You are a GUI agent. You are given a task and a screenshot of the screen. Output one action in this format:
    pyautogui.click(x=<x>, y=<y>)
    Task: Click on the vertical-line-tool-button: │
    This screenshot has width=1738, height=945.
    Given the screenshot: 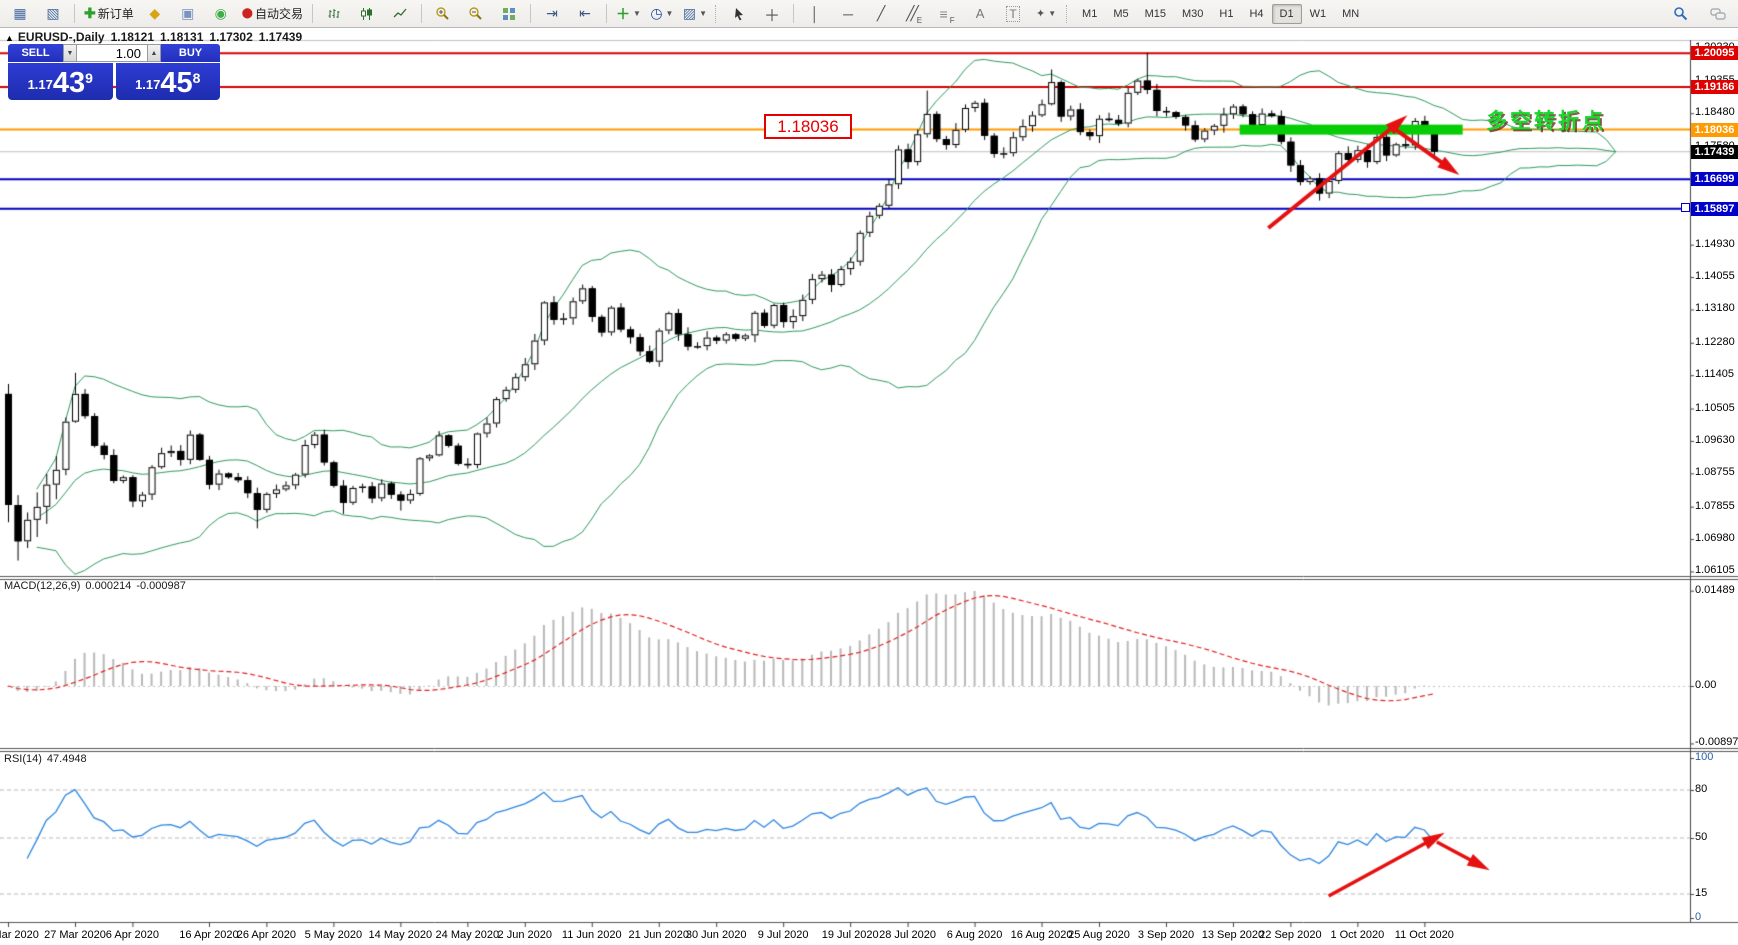 What is the action you would take?
    pyautogui.click(x=815, y=14)
    